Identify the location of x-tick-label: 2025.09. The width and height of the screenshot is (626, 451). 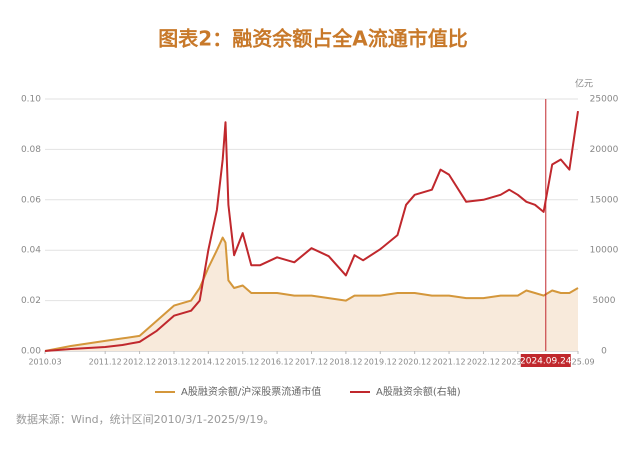
(577, 362).